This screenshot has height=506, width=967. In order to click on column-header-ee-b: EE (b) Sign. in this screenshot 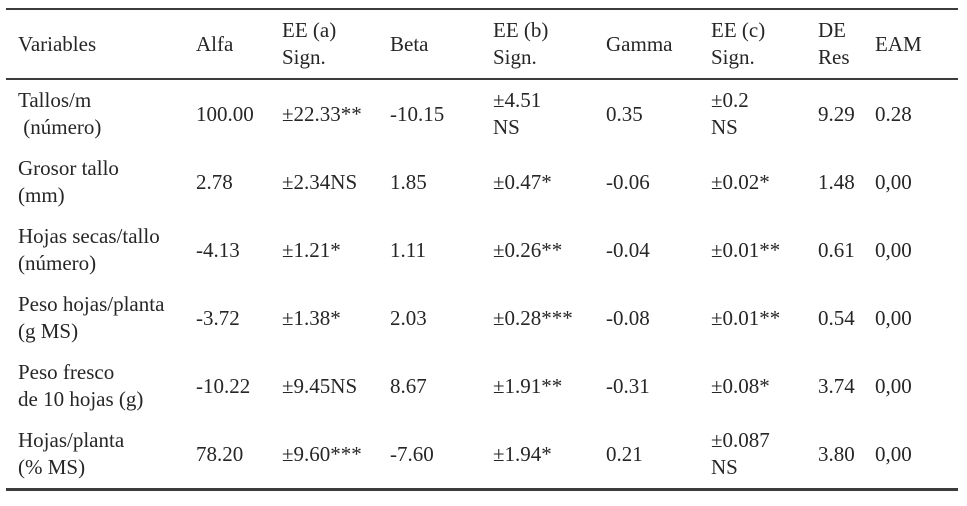, I will do `click(521, 43)`.